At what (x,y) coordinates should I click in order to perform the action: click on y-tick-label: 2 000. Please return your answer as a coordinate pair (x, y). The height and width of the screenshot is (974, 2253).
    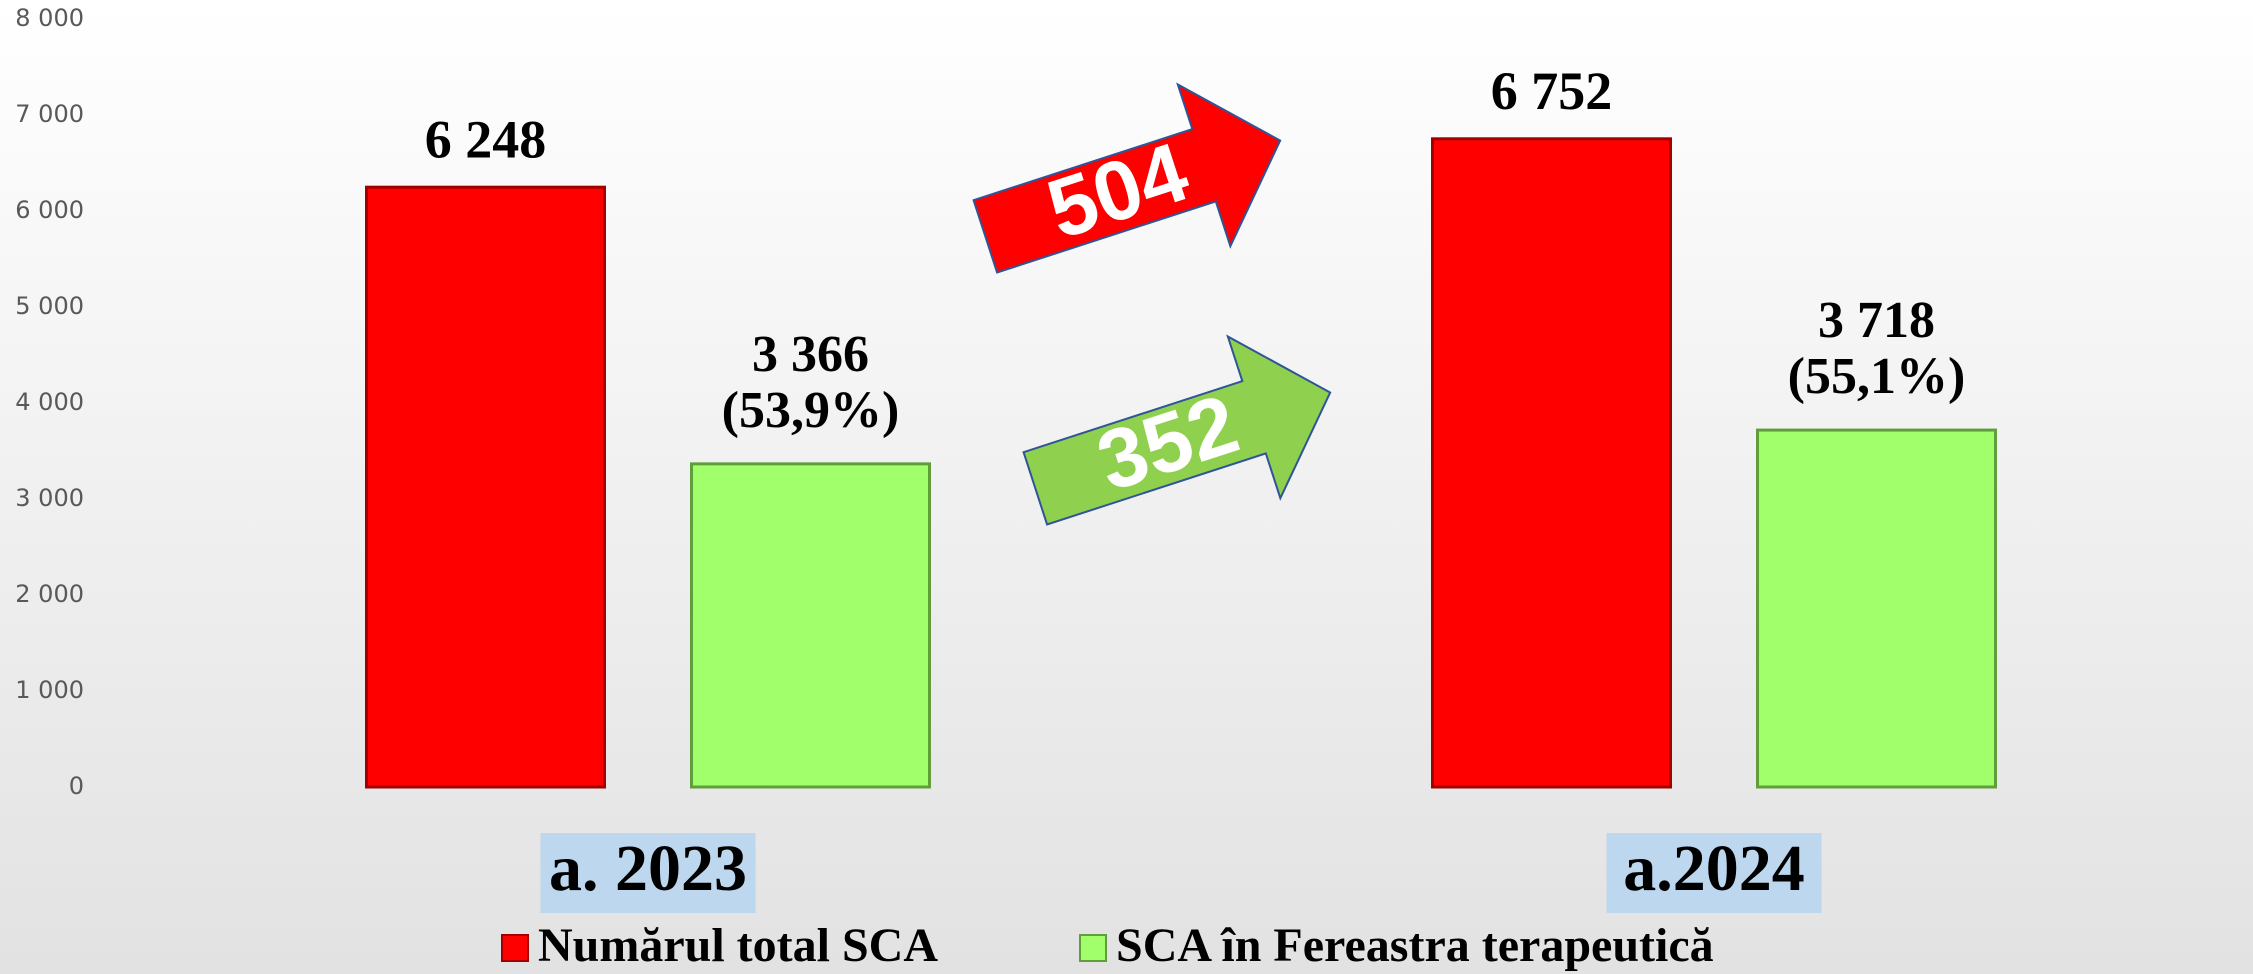
    Looking at the image, I should click on (49, 594).